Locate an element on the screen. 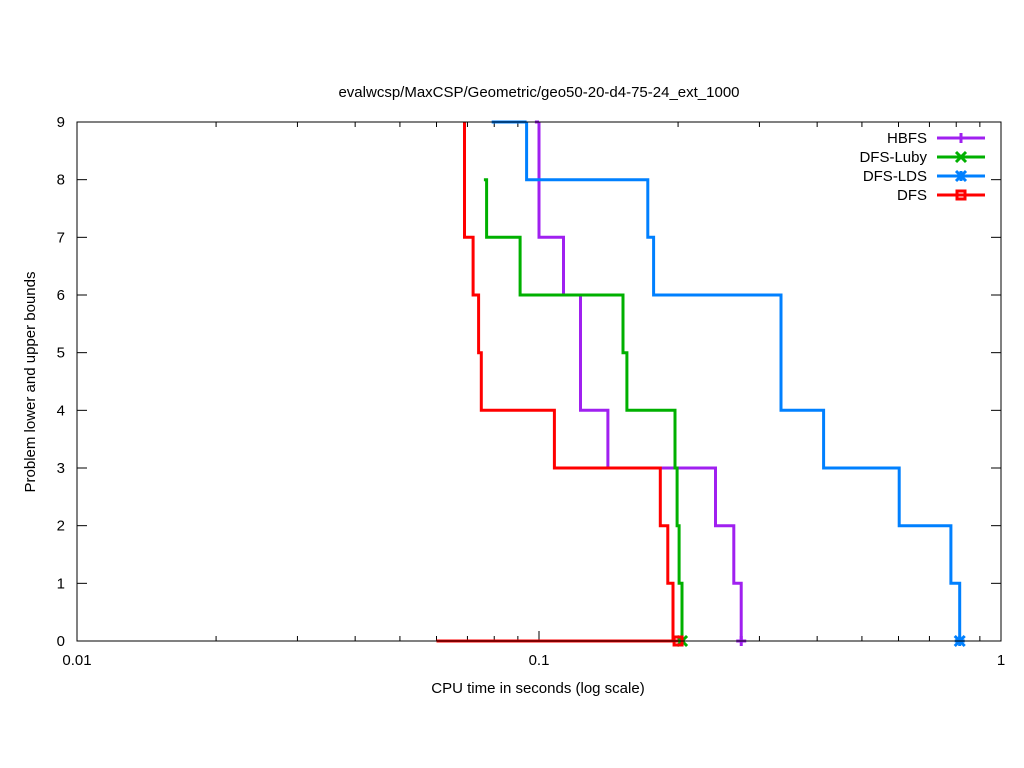 This screenshot has height=768, width=1024. dfs-luby-upper-bound-line is located at coordinates (583, 409).